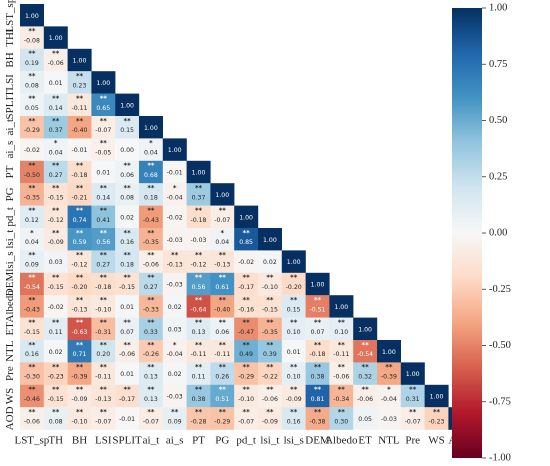 This screenshot has width=550, height=466. Describe the element at coordinates (103, 108) in the screenshot. I see `cell-value: 0.65` at that location.